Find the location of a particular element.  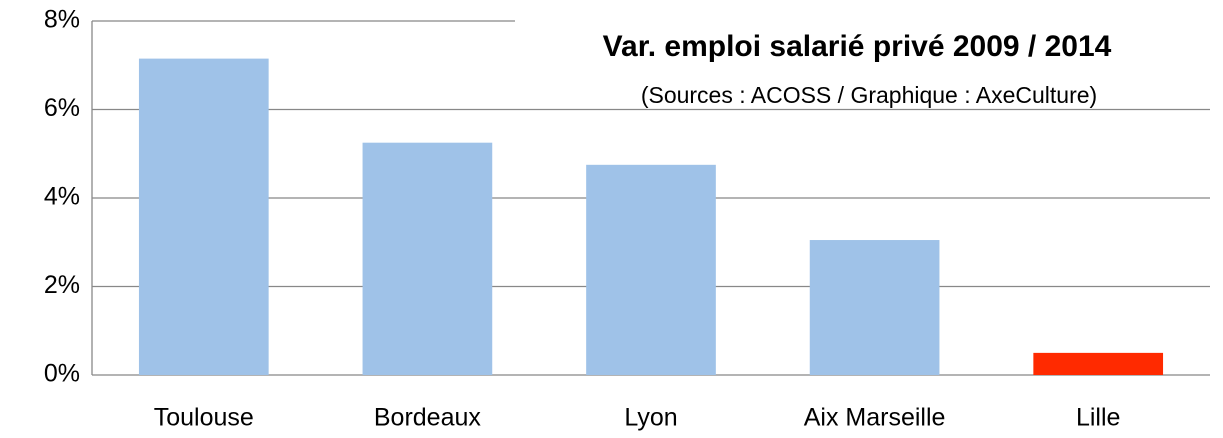

x-tick-label: Aix Marseille is located at coordinates (875, 418).